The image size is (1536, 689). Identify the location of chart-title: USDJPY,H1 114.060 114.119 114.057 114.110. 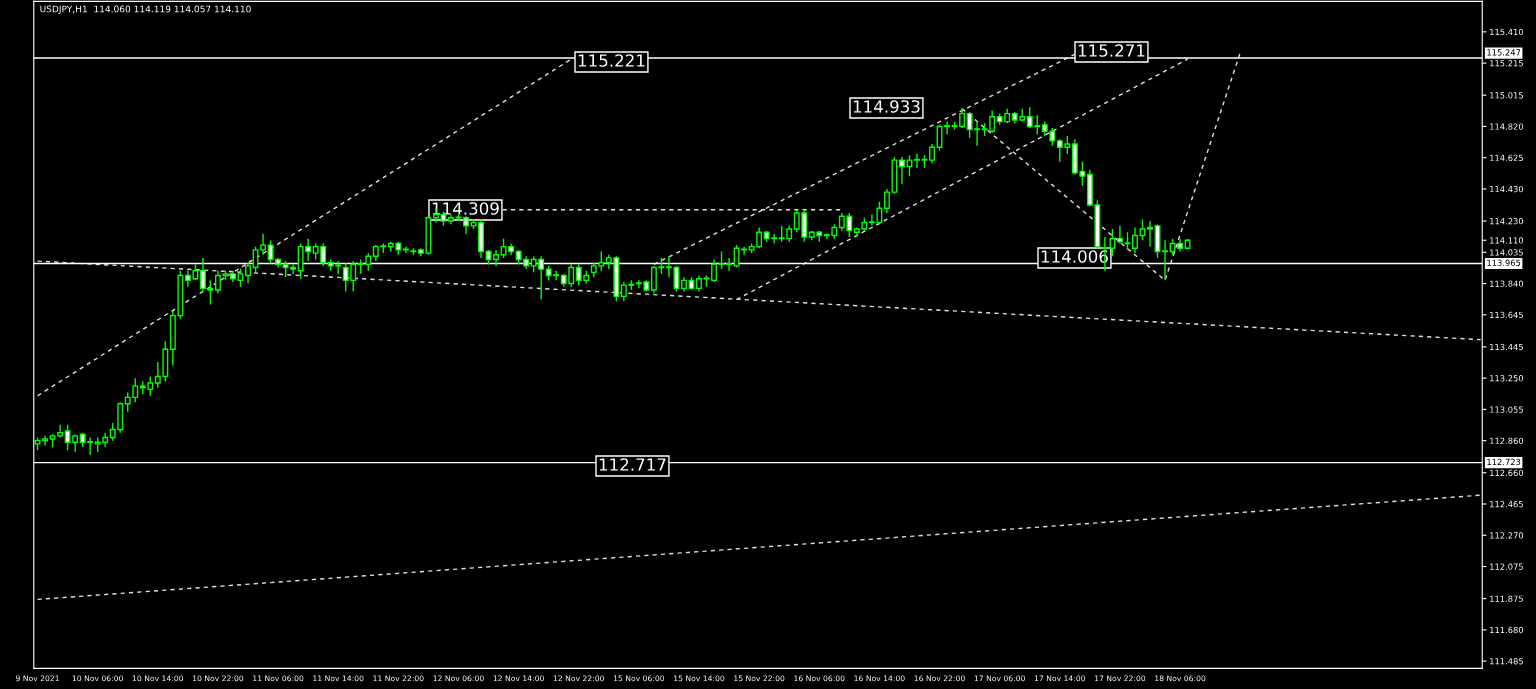
(145, 10).